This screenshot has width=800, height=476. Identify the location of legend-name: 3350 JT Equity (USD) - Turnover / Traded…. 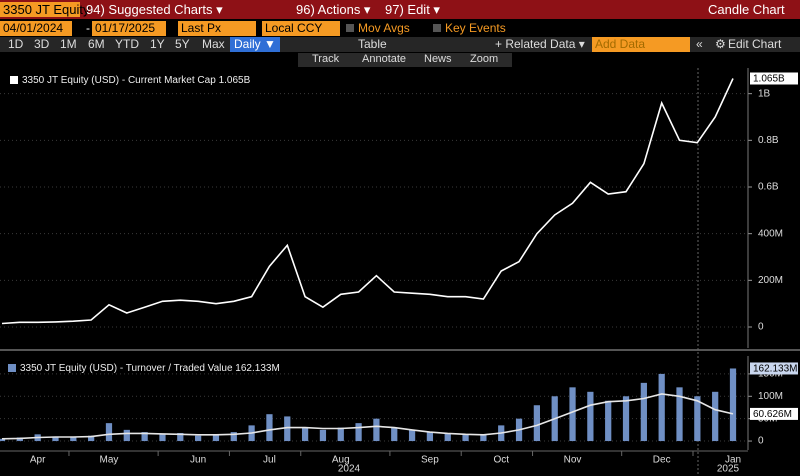
(126, 368).